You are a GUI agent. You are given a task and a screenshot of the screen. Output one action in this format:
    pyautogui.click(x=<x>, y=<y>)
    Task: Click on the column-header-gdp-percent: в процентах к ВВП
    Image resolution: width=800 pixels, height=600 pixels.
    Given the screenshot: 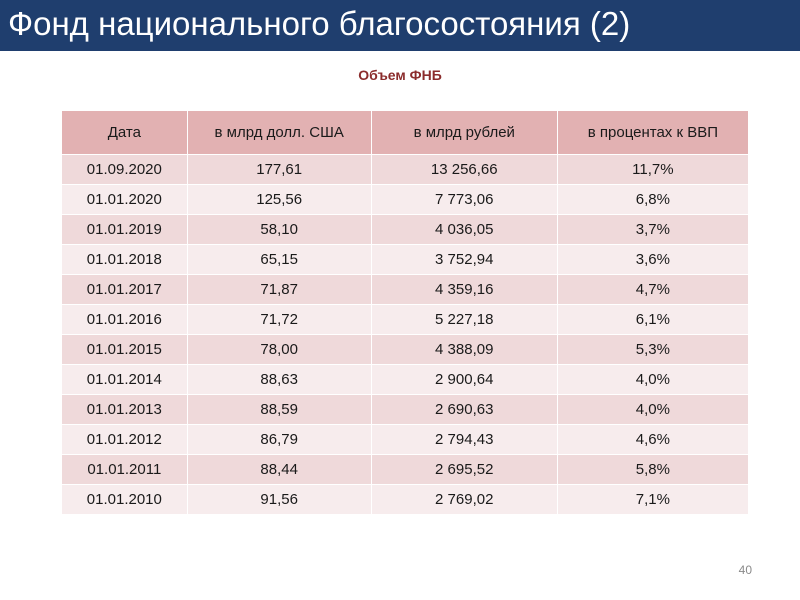 What is the action you would take?
    pyautogui.click(x=652, y=133)
    